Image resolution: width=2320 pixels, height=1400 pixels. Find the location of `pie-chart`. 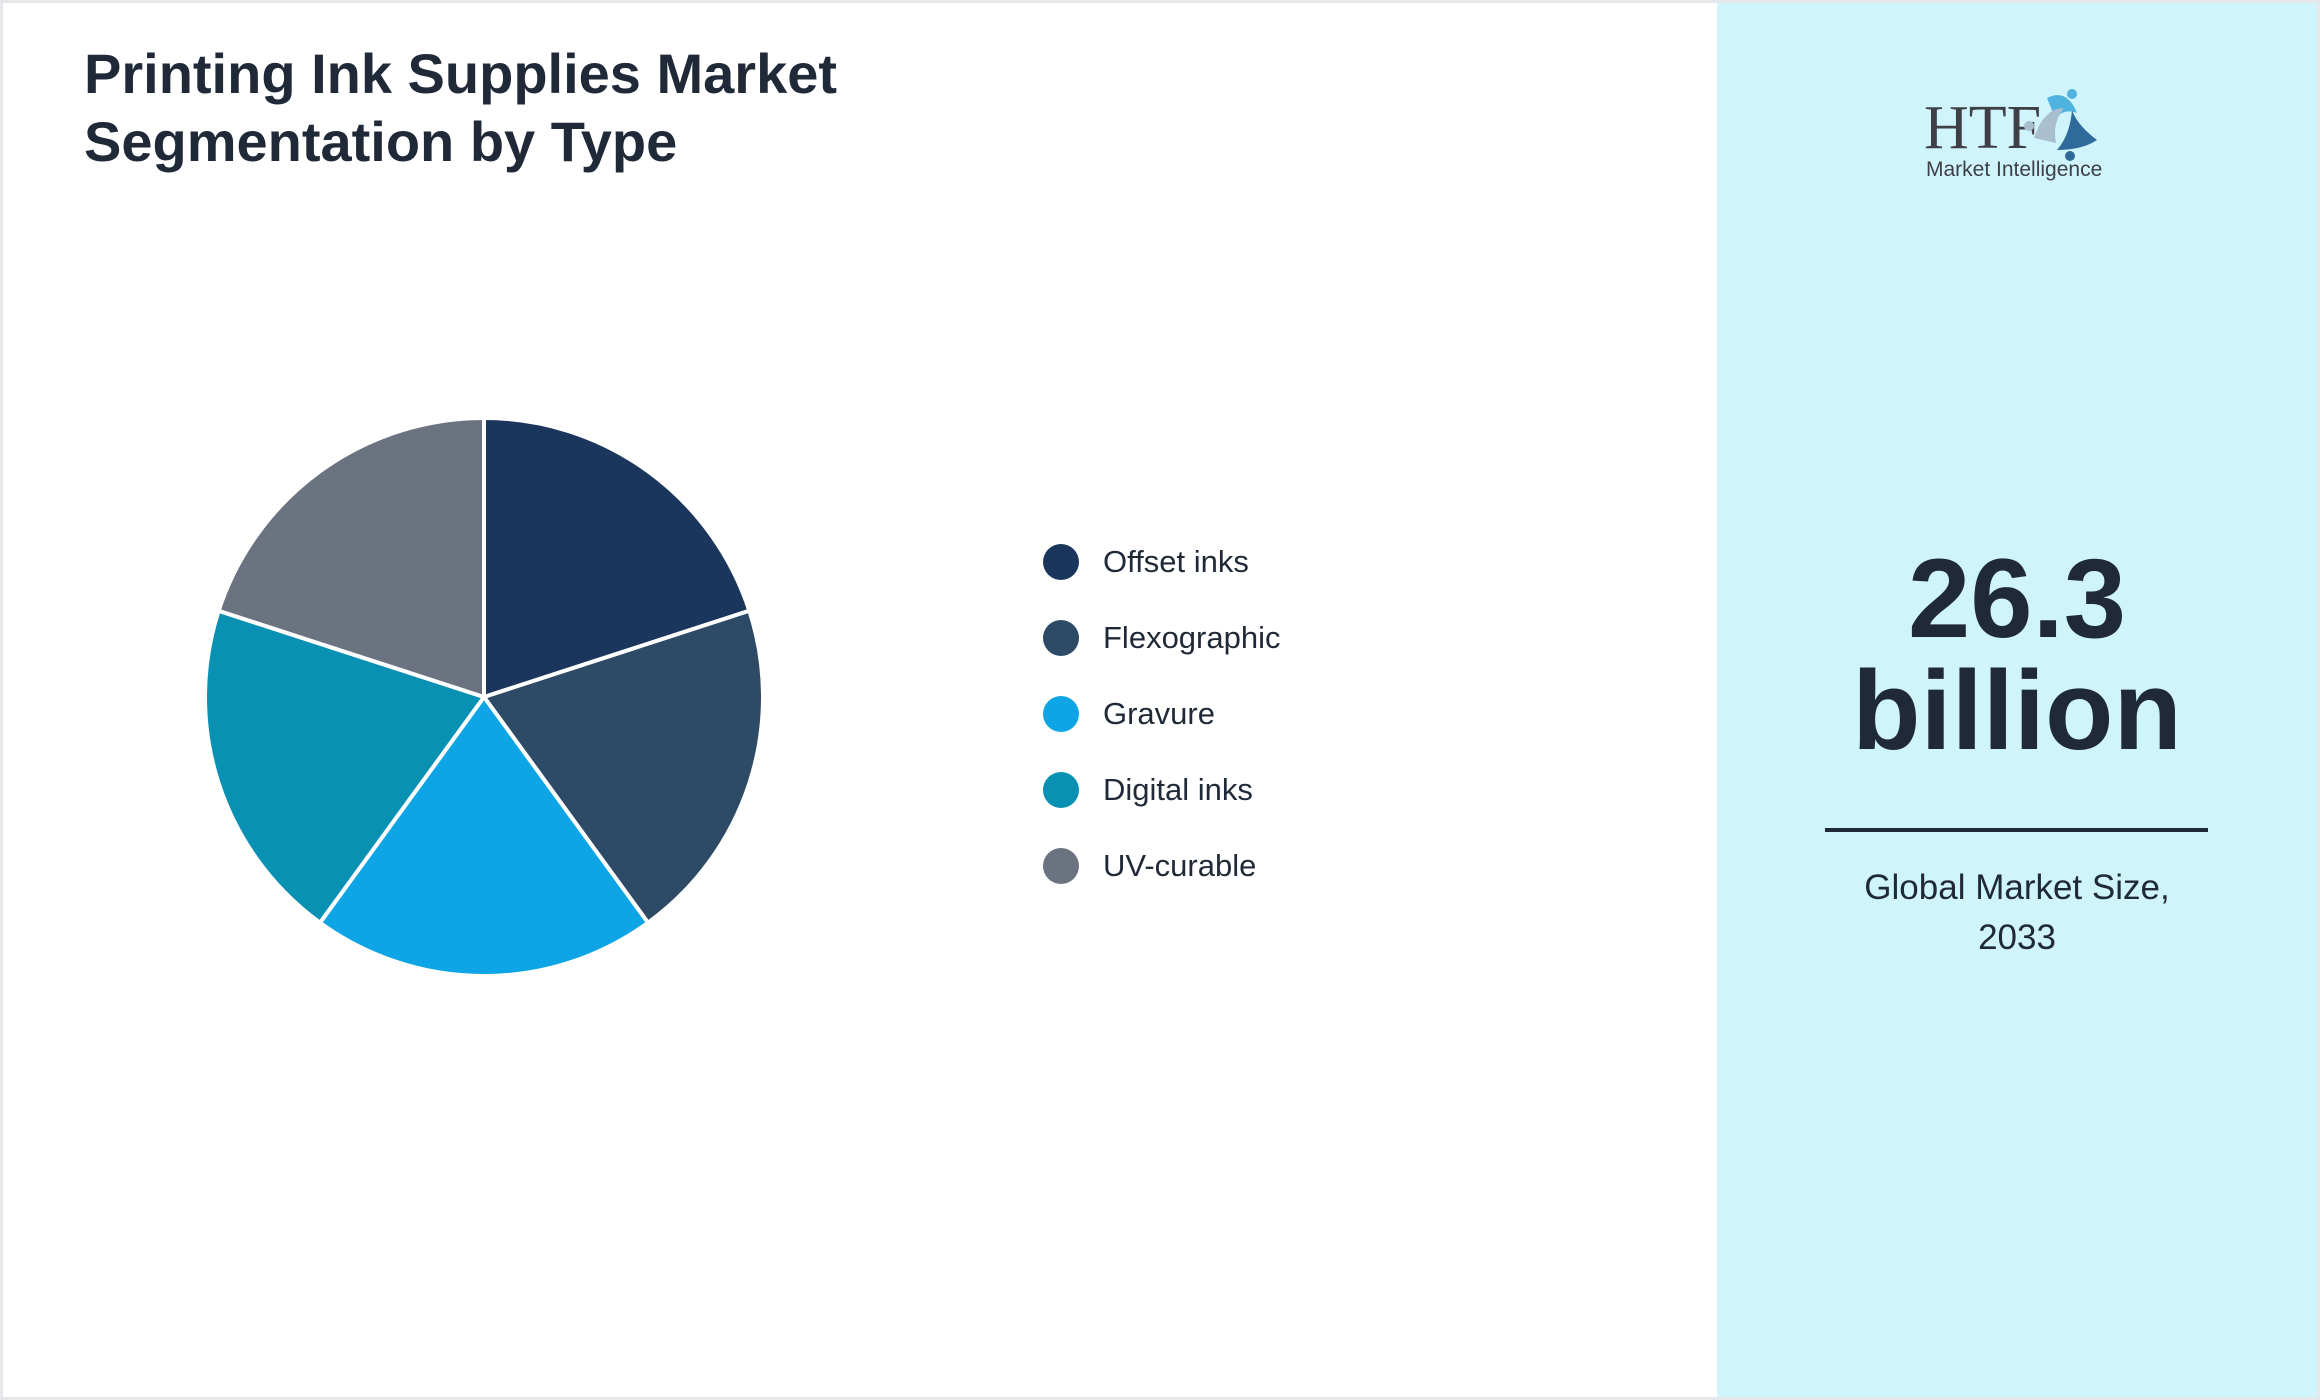

pie-chart is located at coordinates (484, 696).